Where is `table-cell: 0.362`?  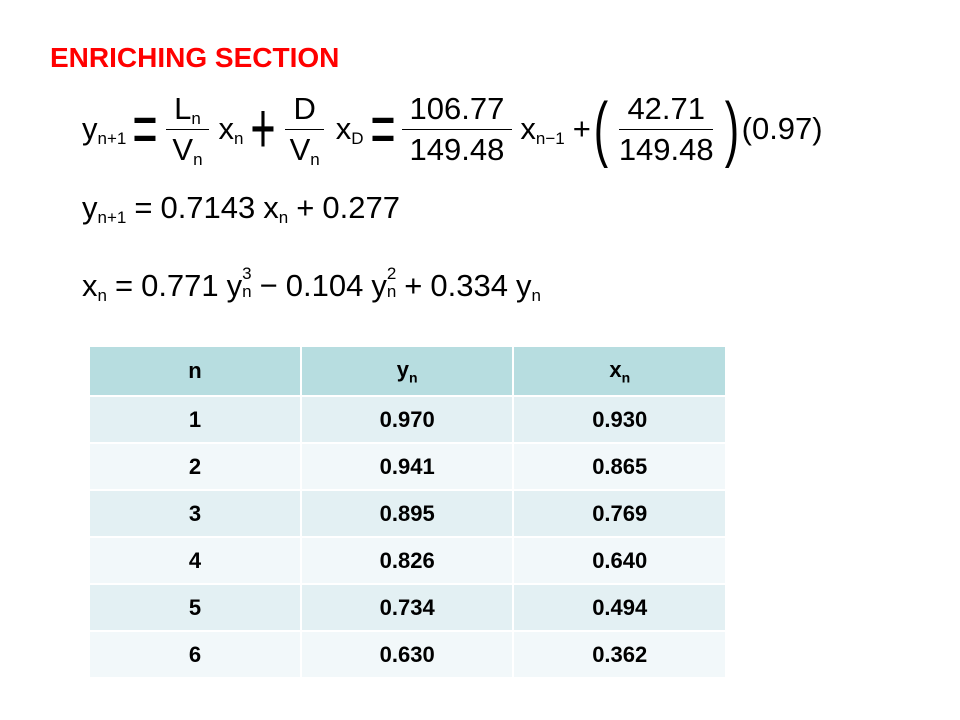
table-cell: 0.362 is located at coordinates (619, 654).